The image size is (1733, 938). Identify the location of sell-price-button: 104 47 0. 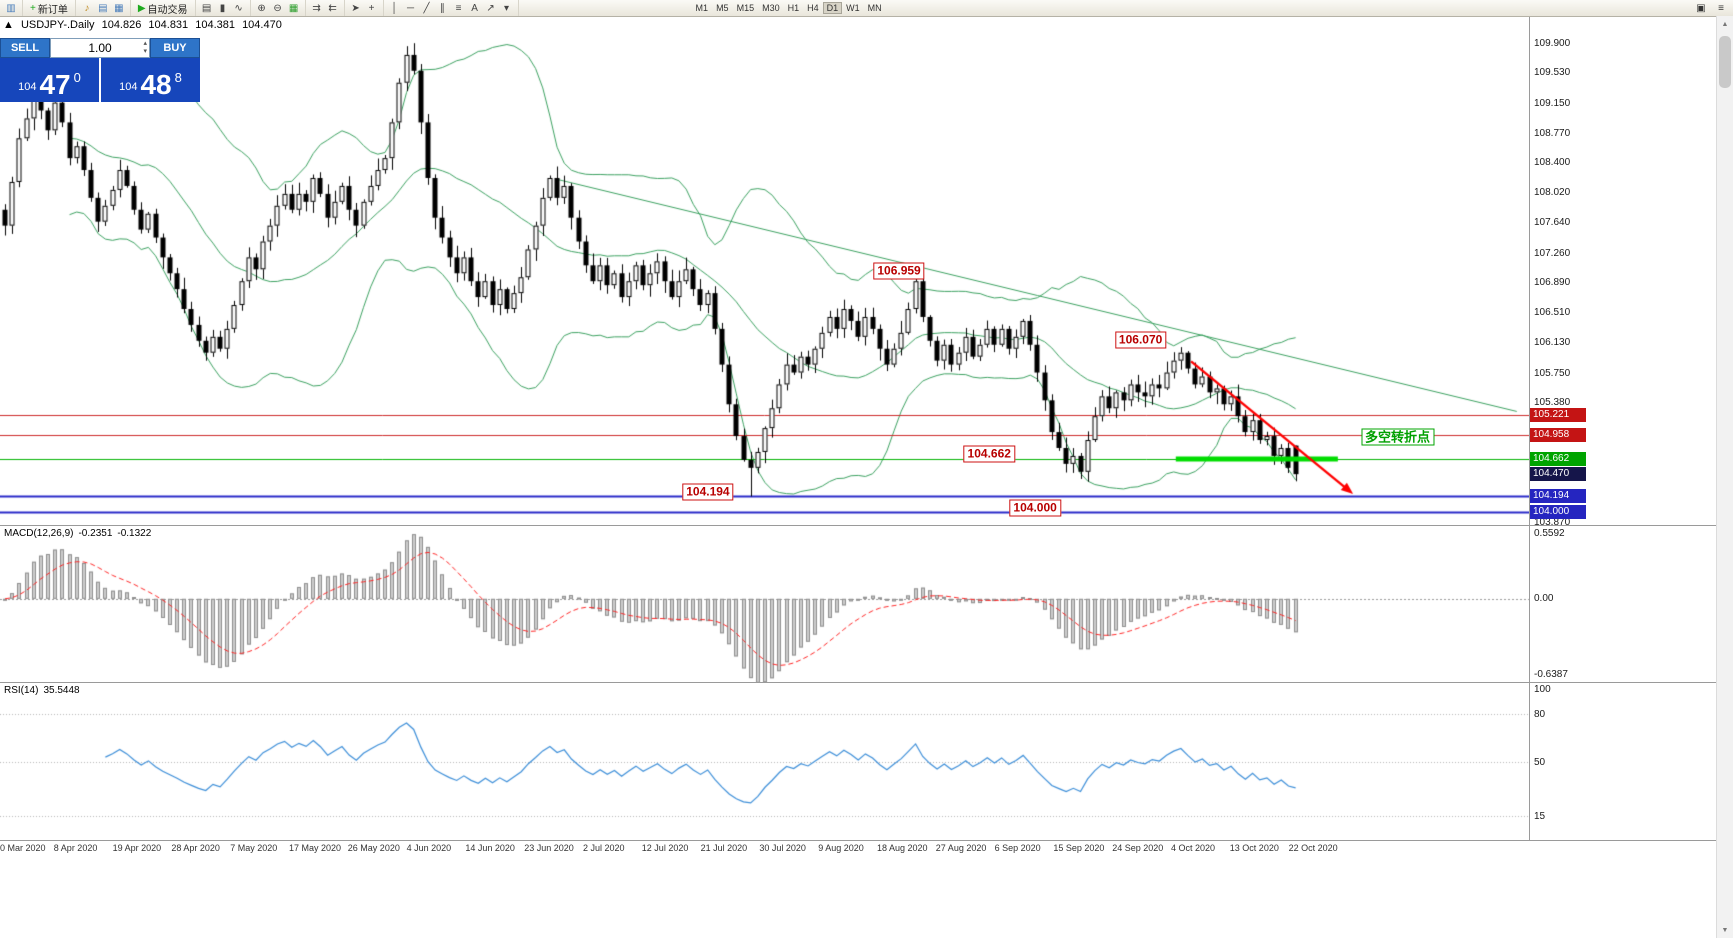
(49, 80).